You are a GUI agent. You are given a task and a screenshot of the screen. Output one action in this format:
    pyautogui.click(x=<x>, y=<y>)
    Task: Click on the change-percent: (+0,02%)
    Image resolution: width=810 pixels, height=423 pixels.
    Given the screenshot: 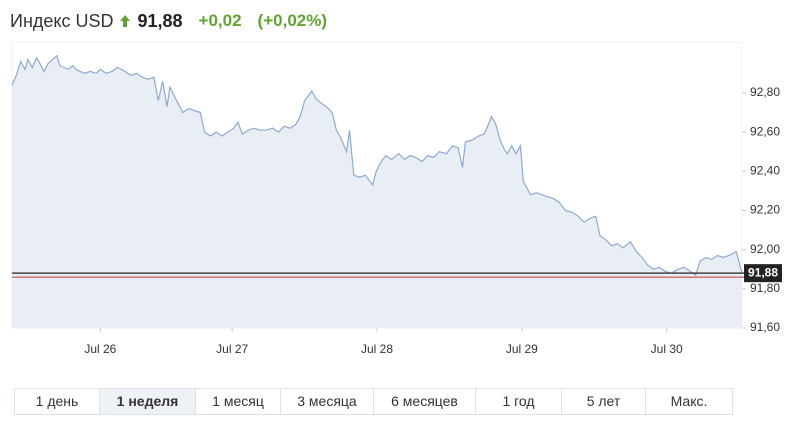 What is the action you would take?
    pyautogui.click(x=292, y=20)
    